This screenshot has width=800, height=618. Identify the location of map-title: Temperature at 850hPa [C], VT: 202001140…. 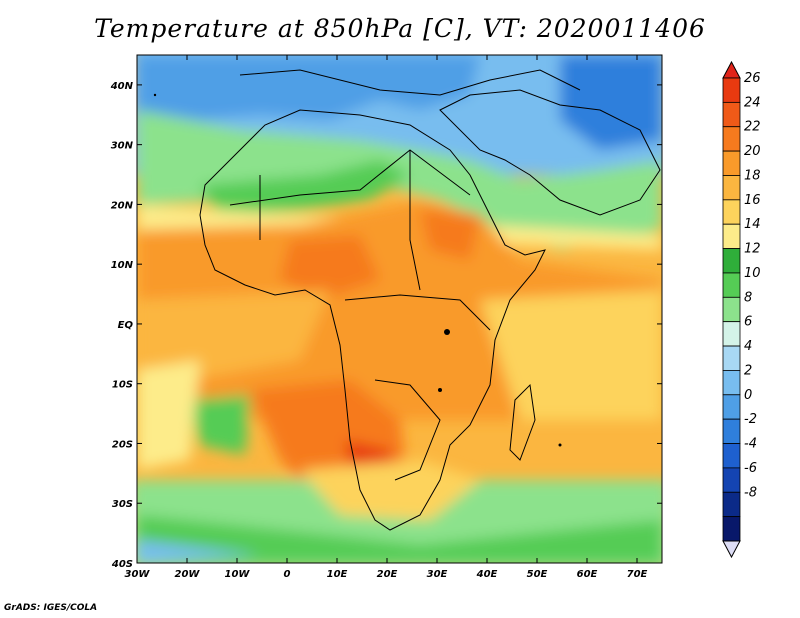
(400, 28).